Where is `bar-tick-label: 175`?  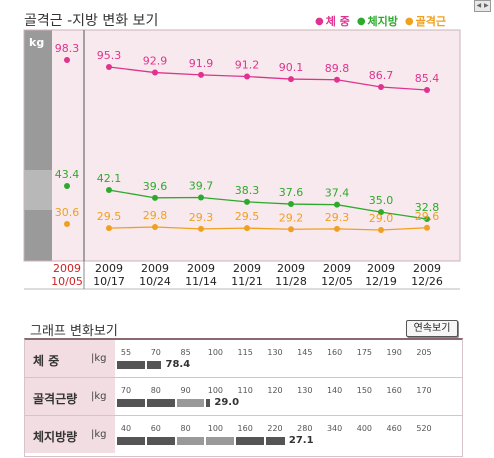
bar-tick-label: 175 is located at coordinates (364, 352).